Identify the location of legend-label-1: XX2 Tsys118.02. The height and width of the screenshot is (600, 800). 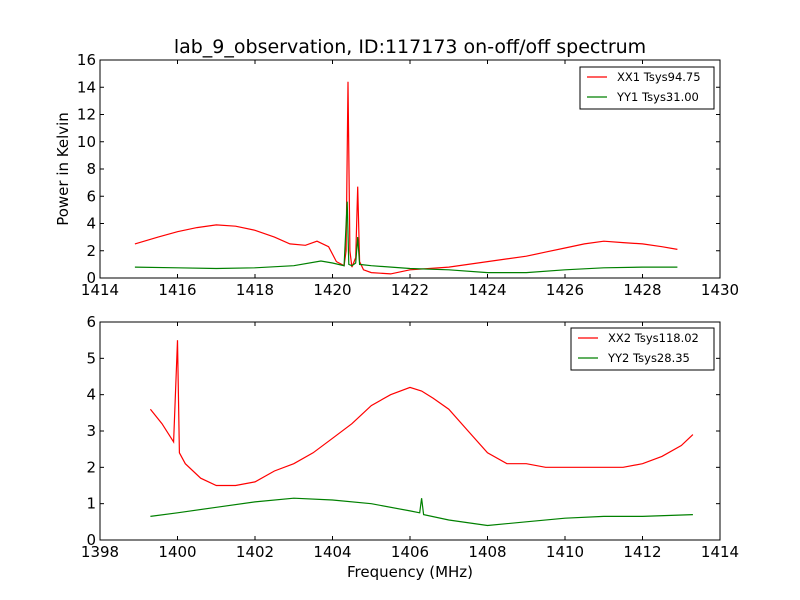
(653, 338).